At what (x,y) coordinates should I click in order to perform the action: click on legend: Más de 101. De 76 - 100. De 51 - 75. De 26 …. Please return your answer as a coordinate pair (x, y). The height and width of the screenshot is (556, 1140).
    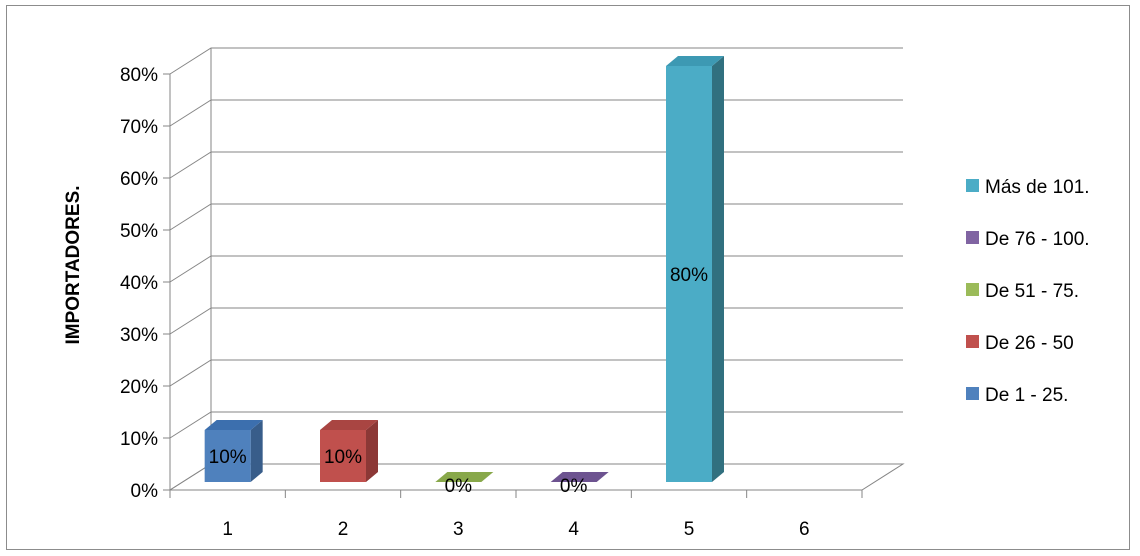
    Looking at the image, I should click on (1028, 291).